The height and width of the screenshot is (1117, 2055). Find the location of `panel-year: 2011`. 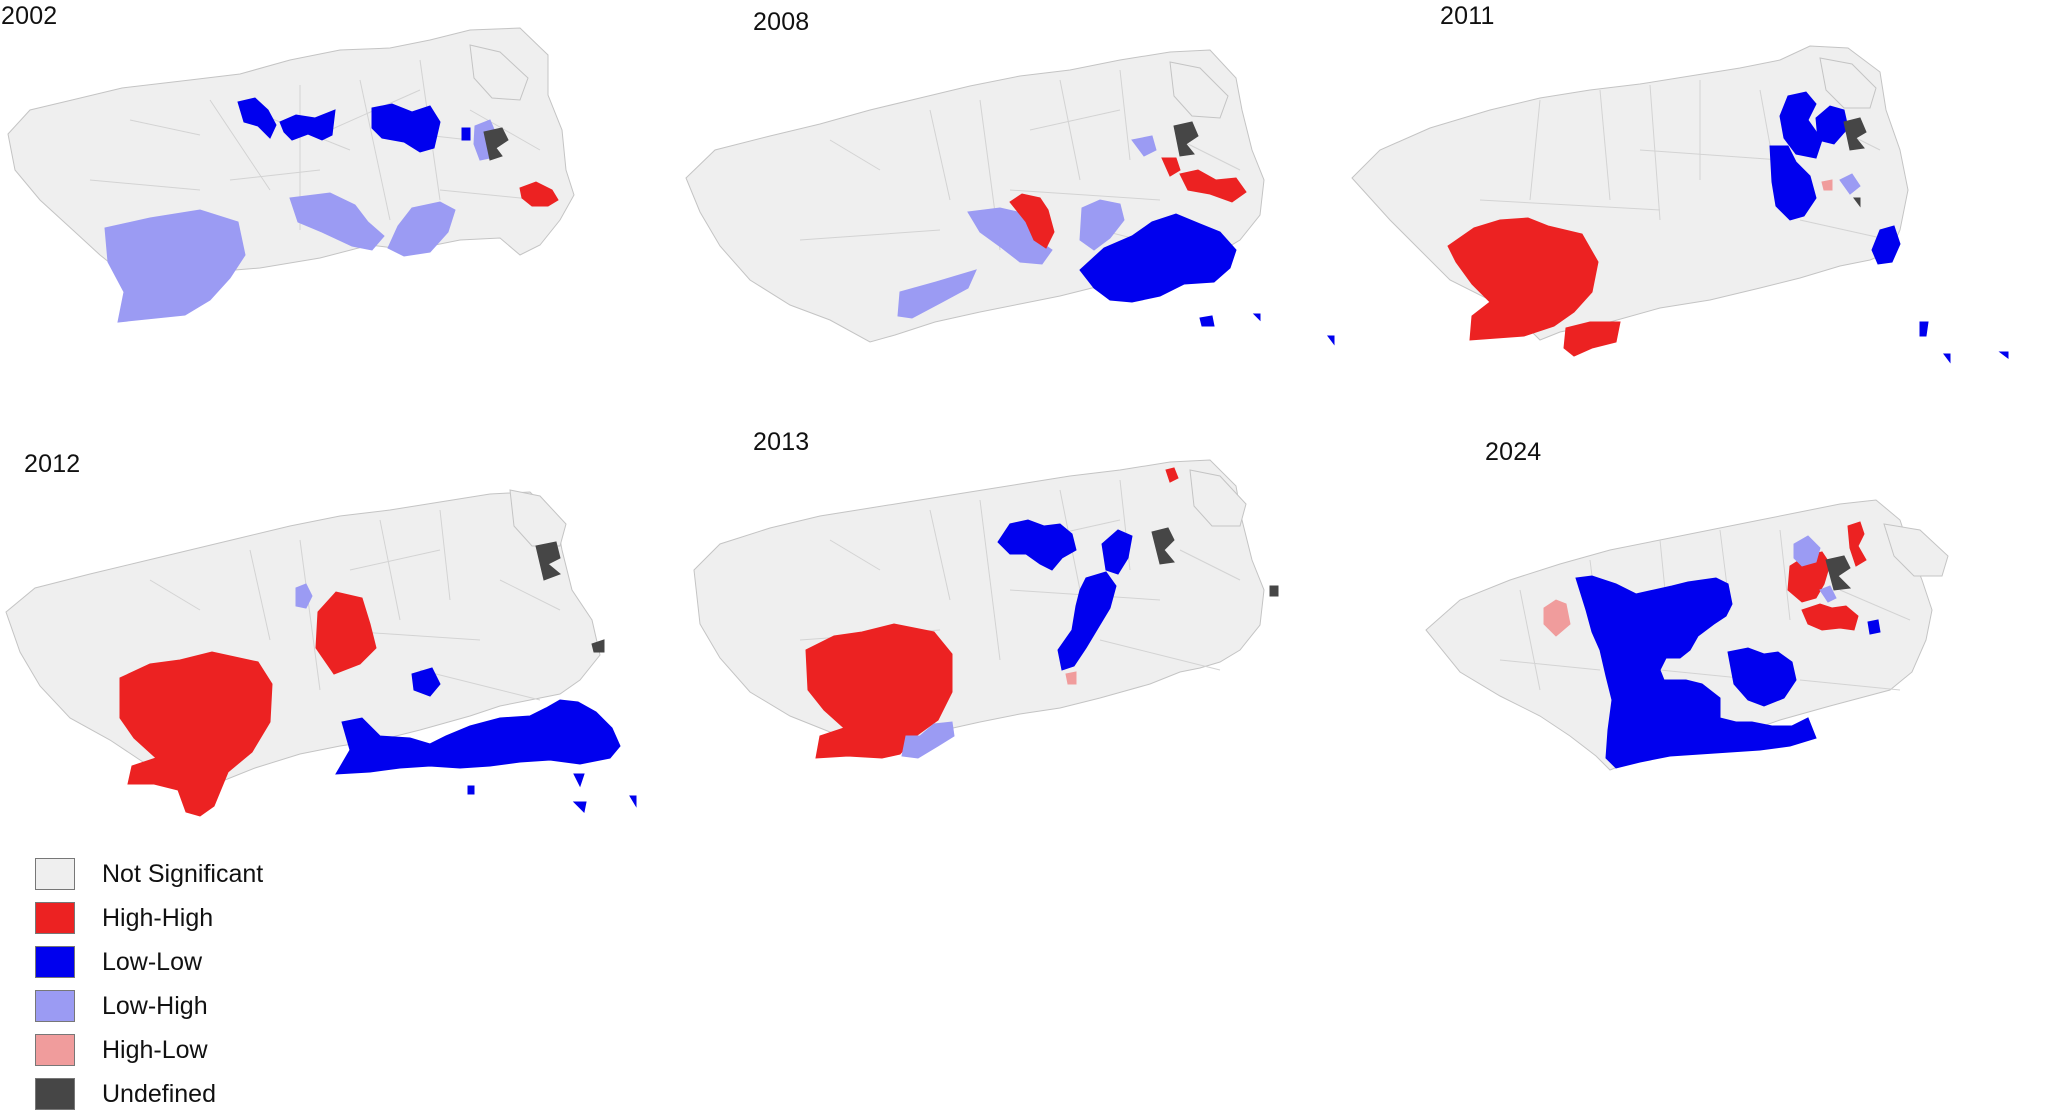

panel-year: 2011 is located at coordinates (1467, 16).